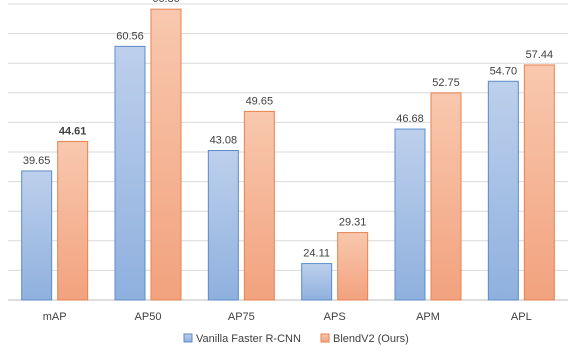 The image size is (576, 354). Describe the element at coordinates (73, 131) in the screenshot. I see `data-label: 44.61` at that location.